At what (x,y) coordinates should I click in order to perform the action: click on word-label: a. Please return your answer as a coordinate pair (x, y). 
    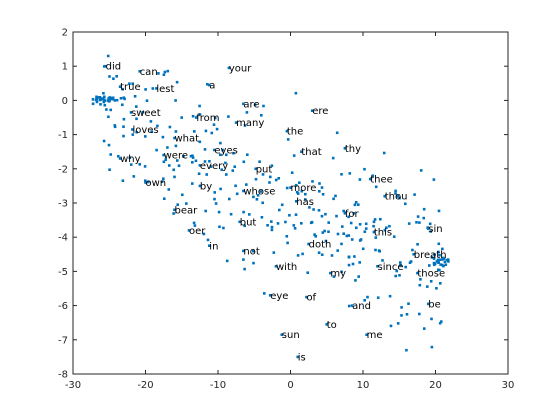
    Looking at the image, I should click on (212, 86).